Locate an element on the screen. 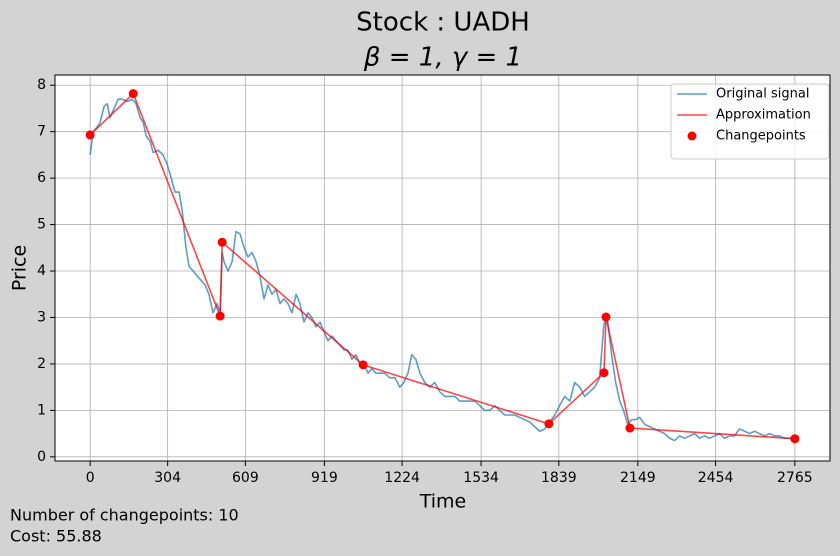  annotation: Number of changepoints: 10 is located at coordinates (124, 515).